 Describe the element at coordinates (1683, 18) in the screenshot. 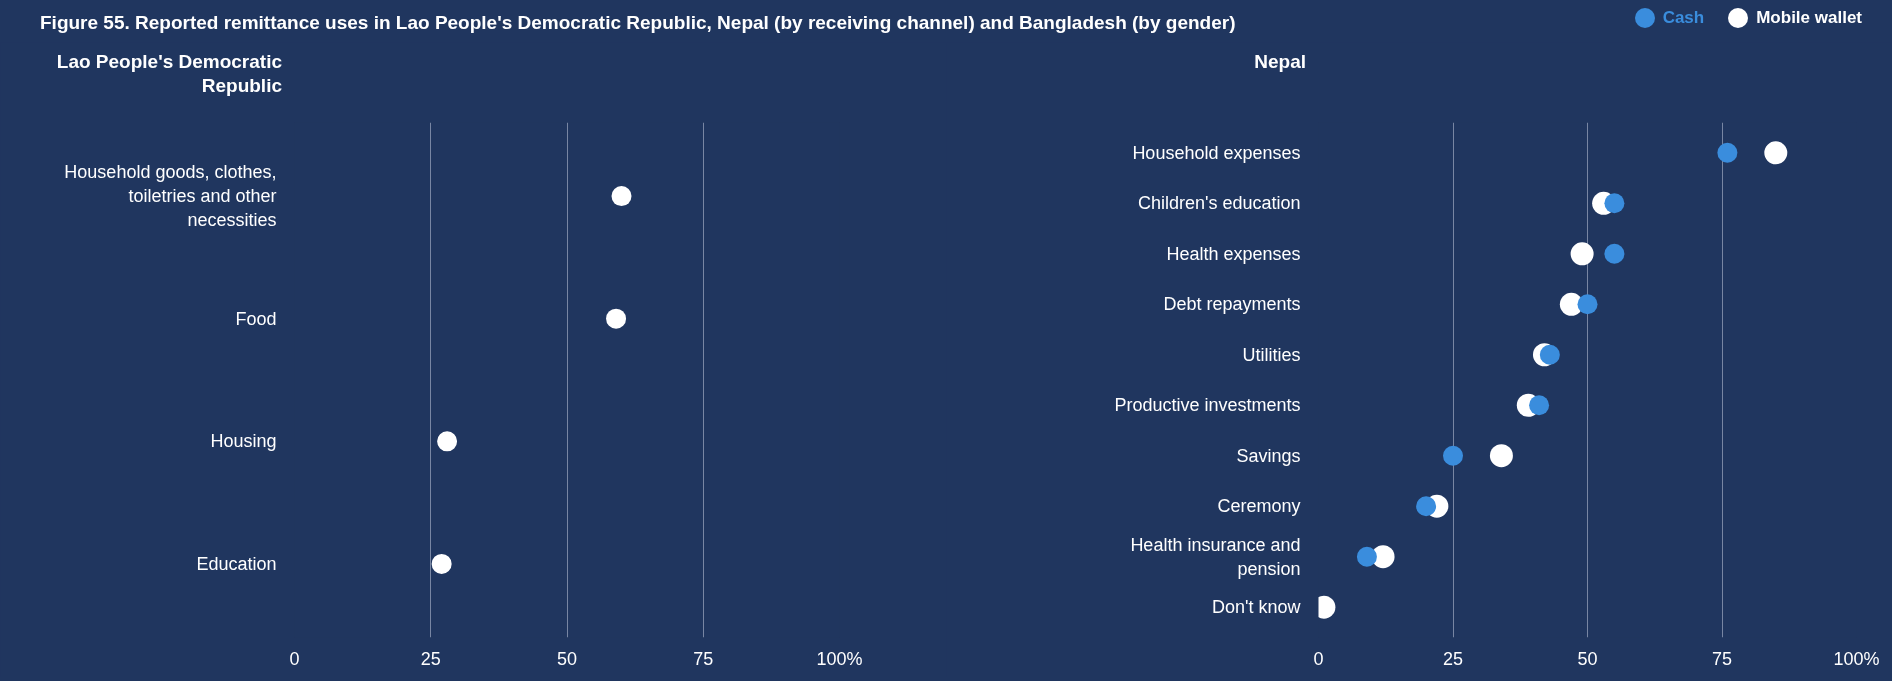

I see `legend-label: Cash` at that location.